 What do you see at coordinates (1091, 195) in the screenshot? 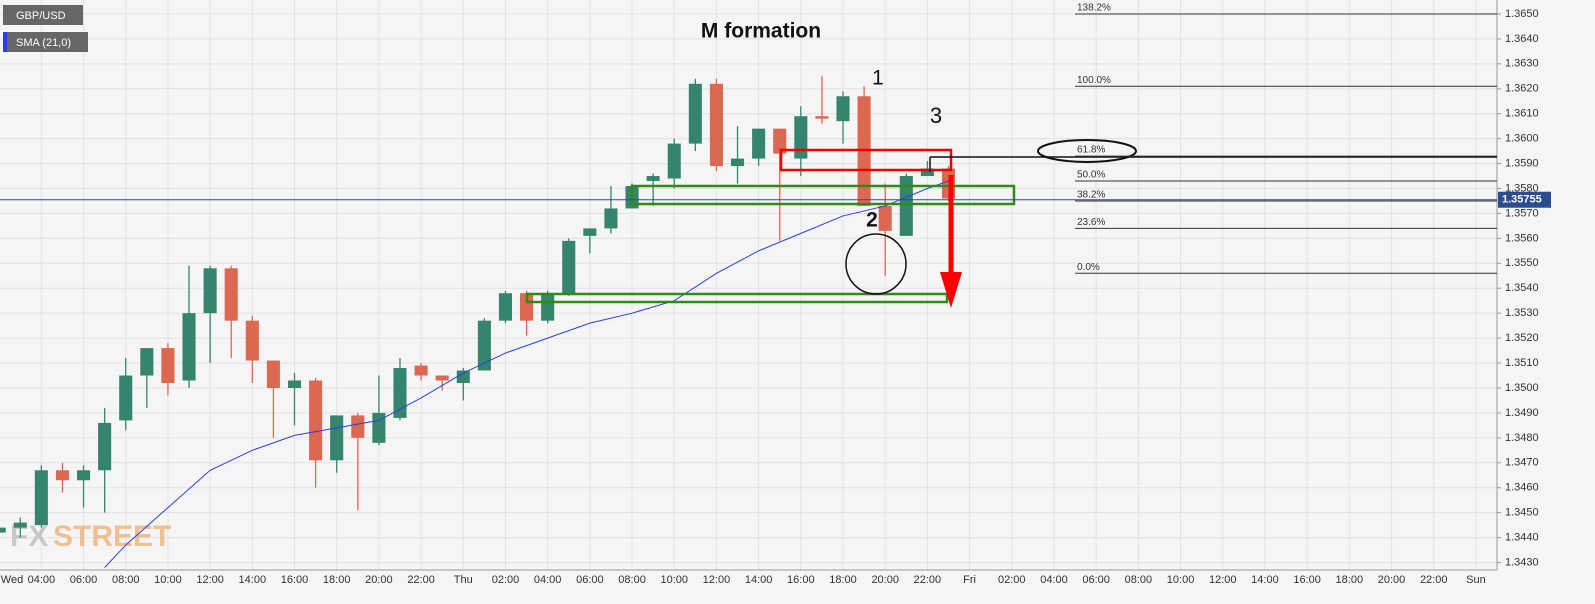
I see `fib-label: 38.2%` at bounding box center [1091, 195].